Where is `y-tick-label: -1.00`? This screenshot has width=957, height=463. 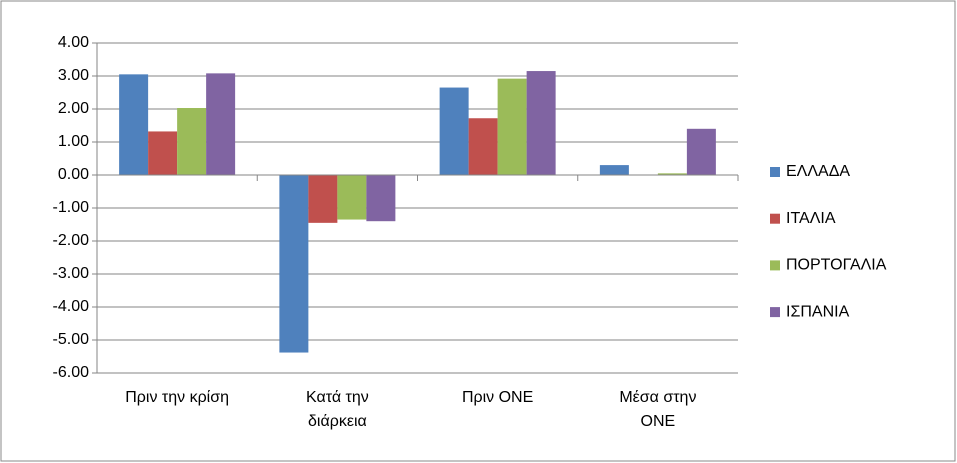 y-tick-label: -1.00 is located at coordinates (71, 207).